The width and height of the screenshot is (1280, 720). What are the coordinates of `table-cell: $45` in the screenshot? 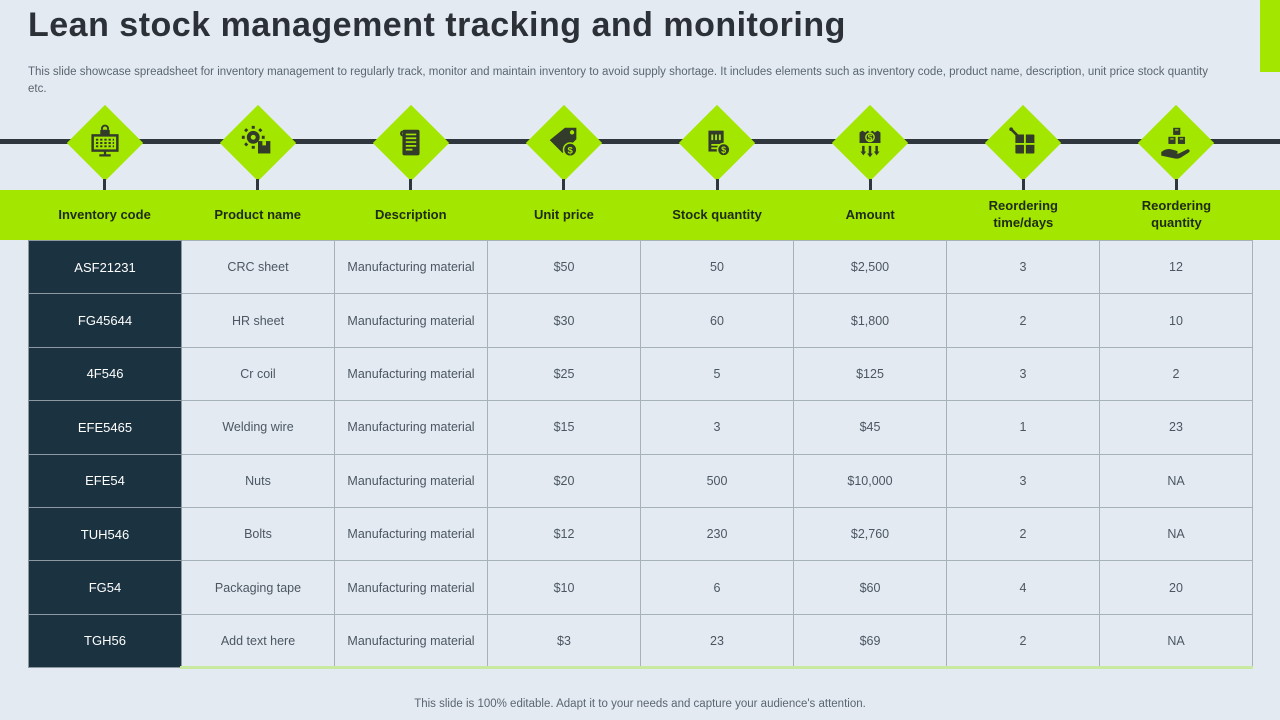 It's located at (870, 427).